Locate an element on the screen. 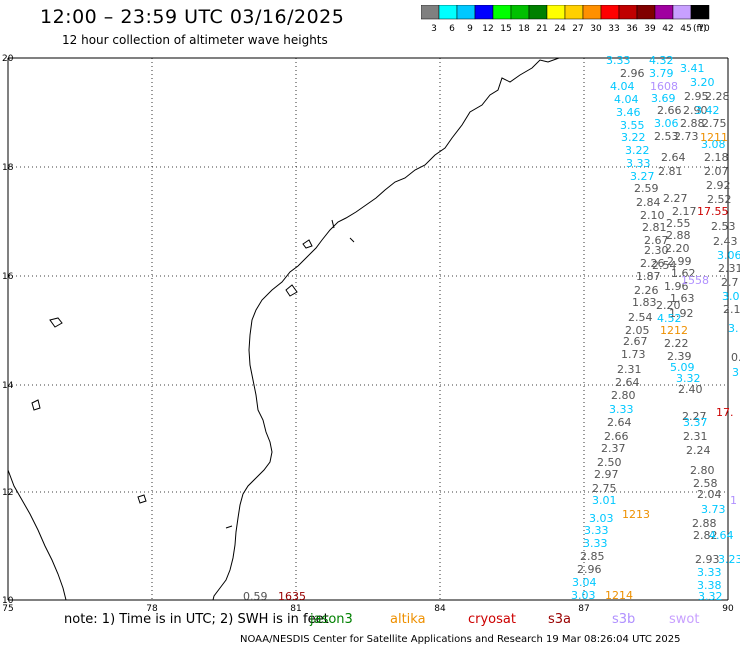  wave-height-label: 3.0 is located at coordinates (731, 296).